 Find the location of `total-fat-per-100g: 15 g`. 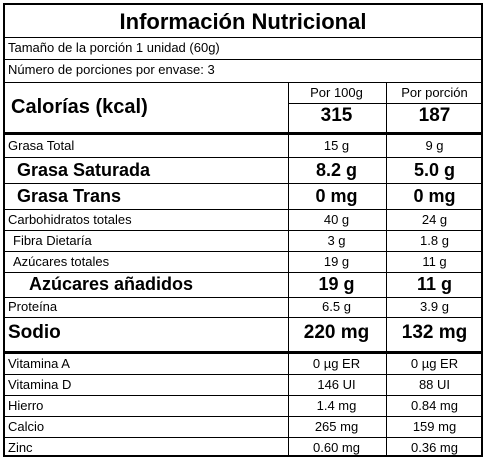

total-fat-per-100g: 15 g is located at coordinates (336, 145).